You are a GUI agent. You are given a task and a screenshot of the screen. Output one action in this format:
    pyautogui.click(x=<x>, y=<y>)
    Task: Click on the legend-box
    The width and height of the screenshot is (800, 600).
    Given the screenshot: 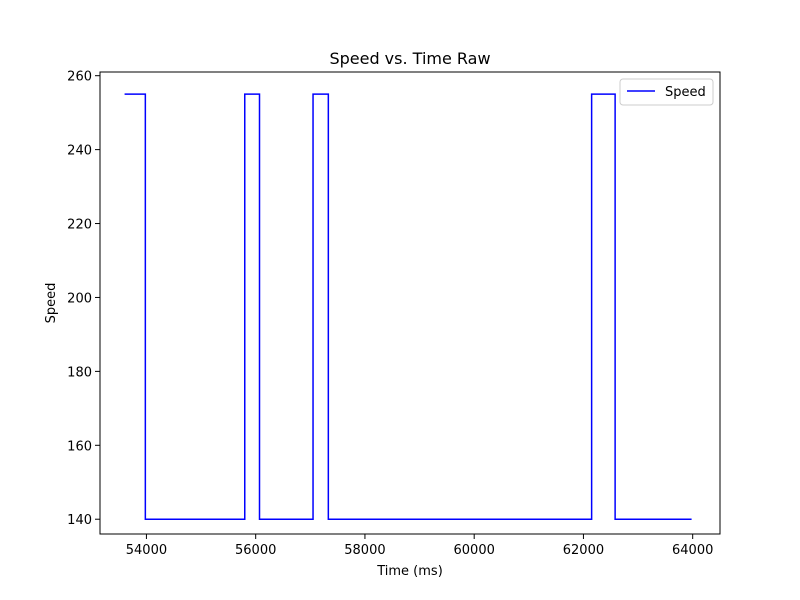 What is the action you would take?
    pyautogui.click(x=666, y=92)
    